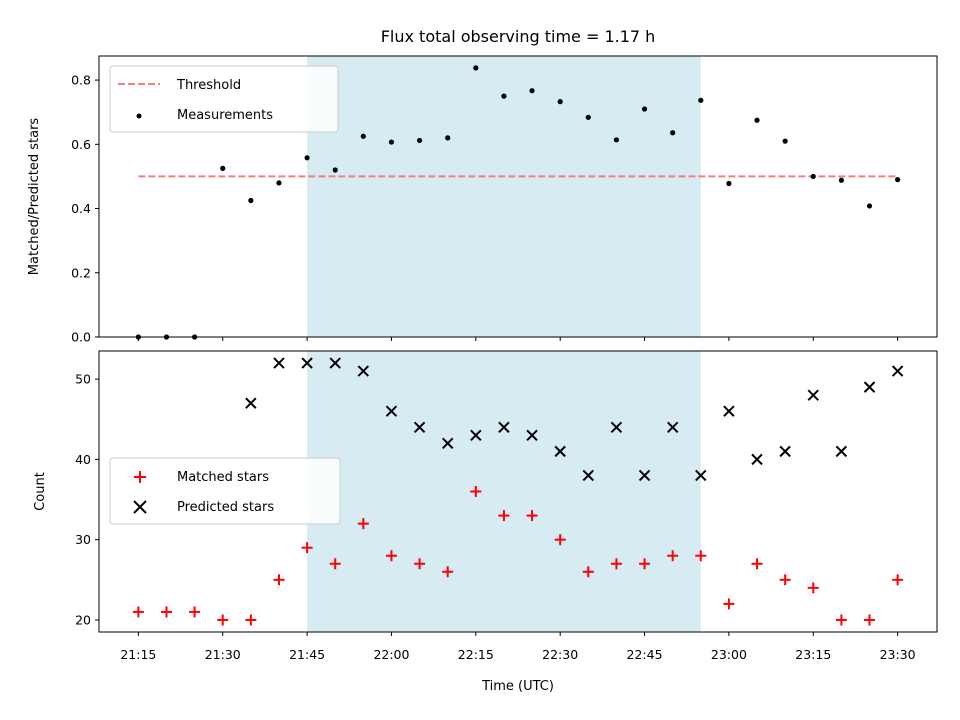 The width and height of the screenshot is (960, 720). I want to click on x-tick-label: 22:30, so click(560, 654).